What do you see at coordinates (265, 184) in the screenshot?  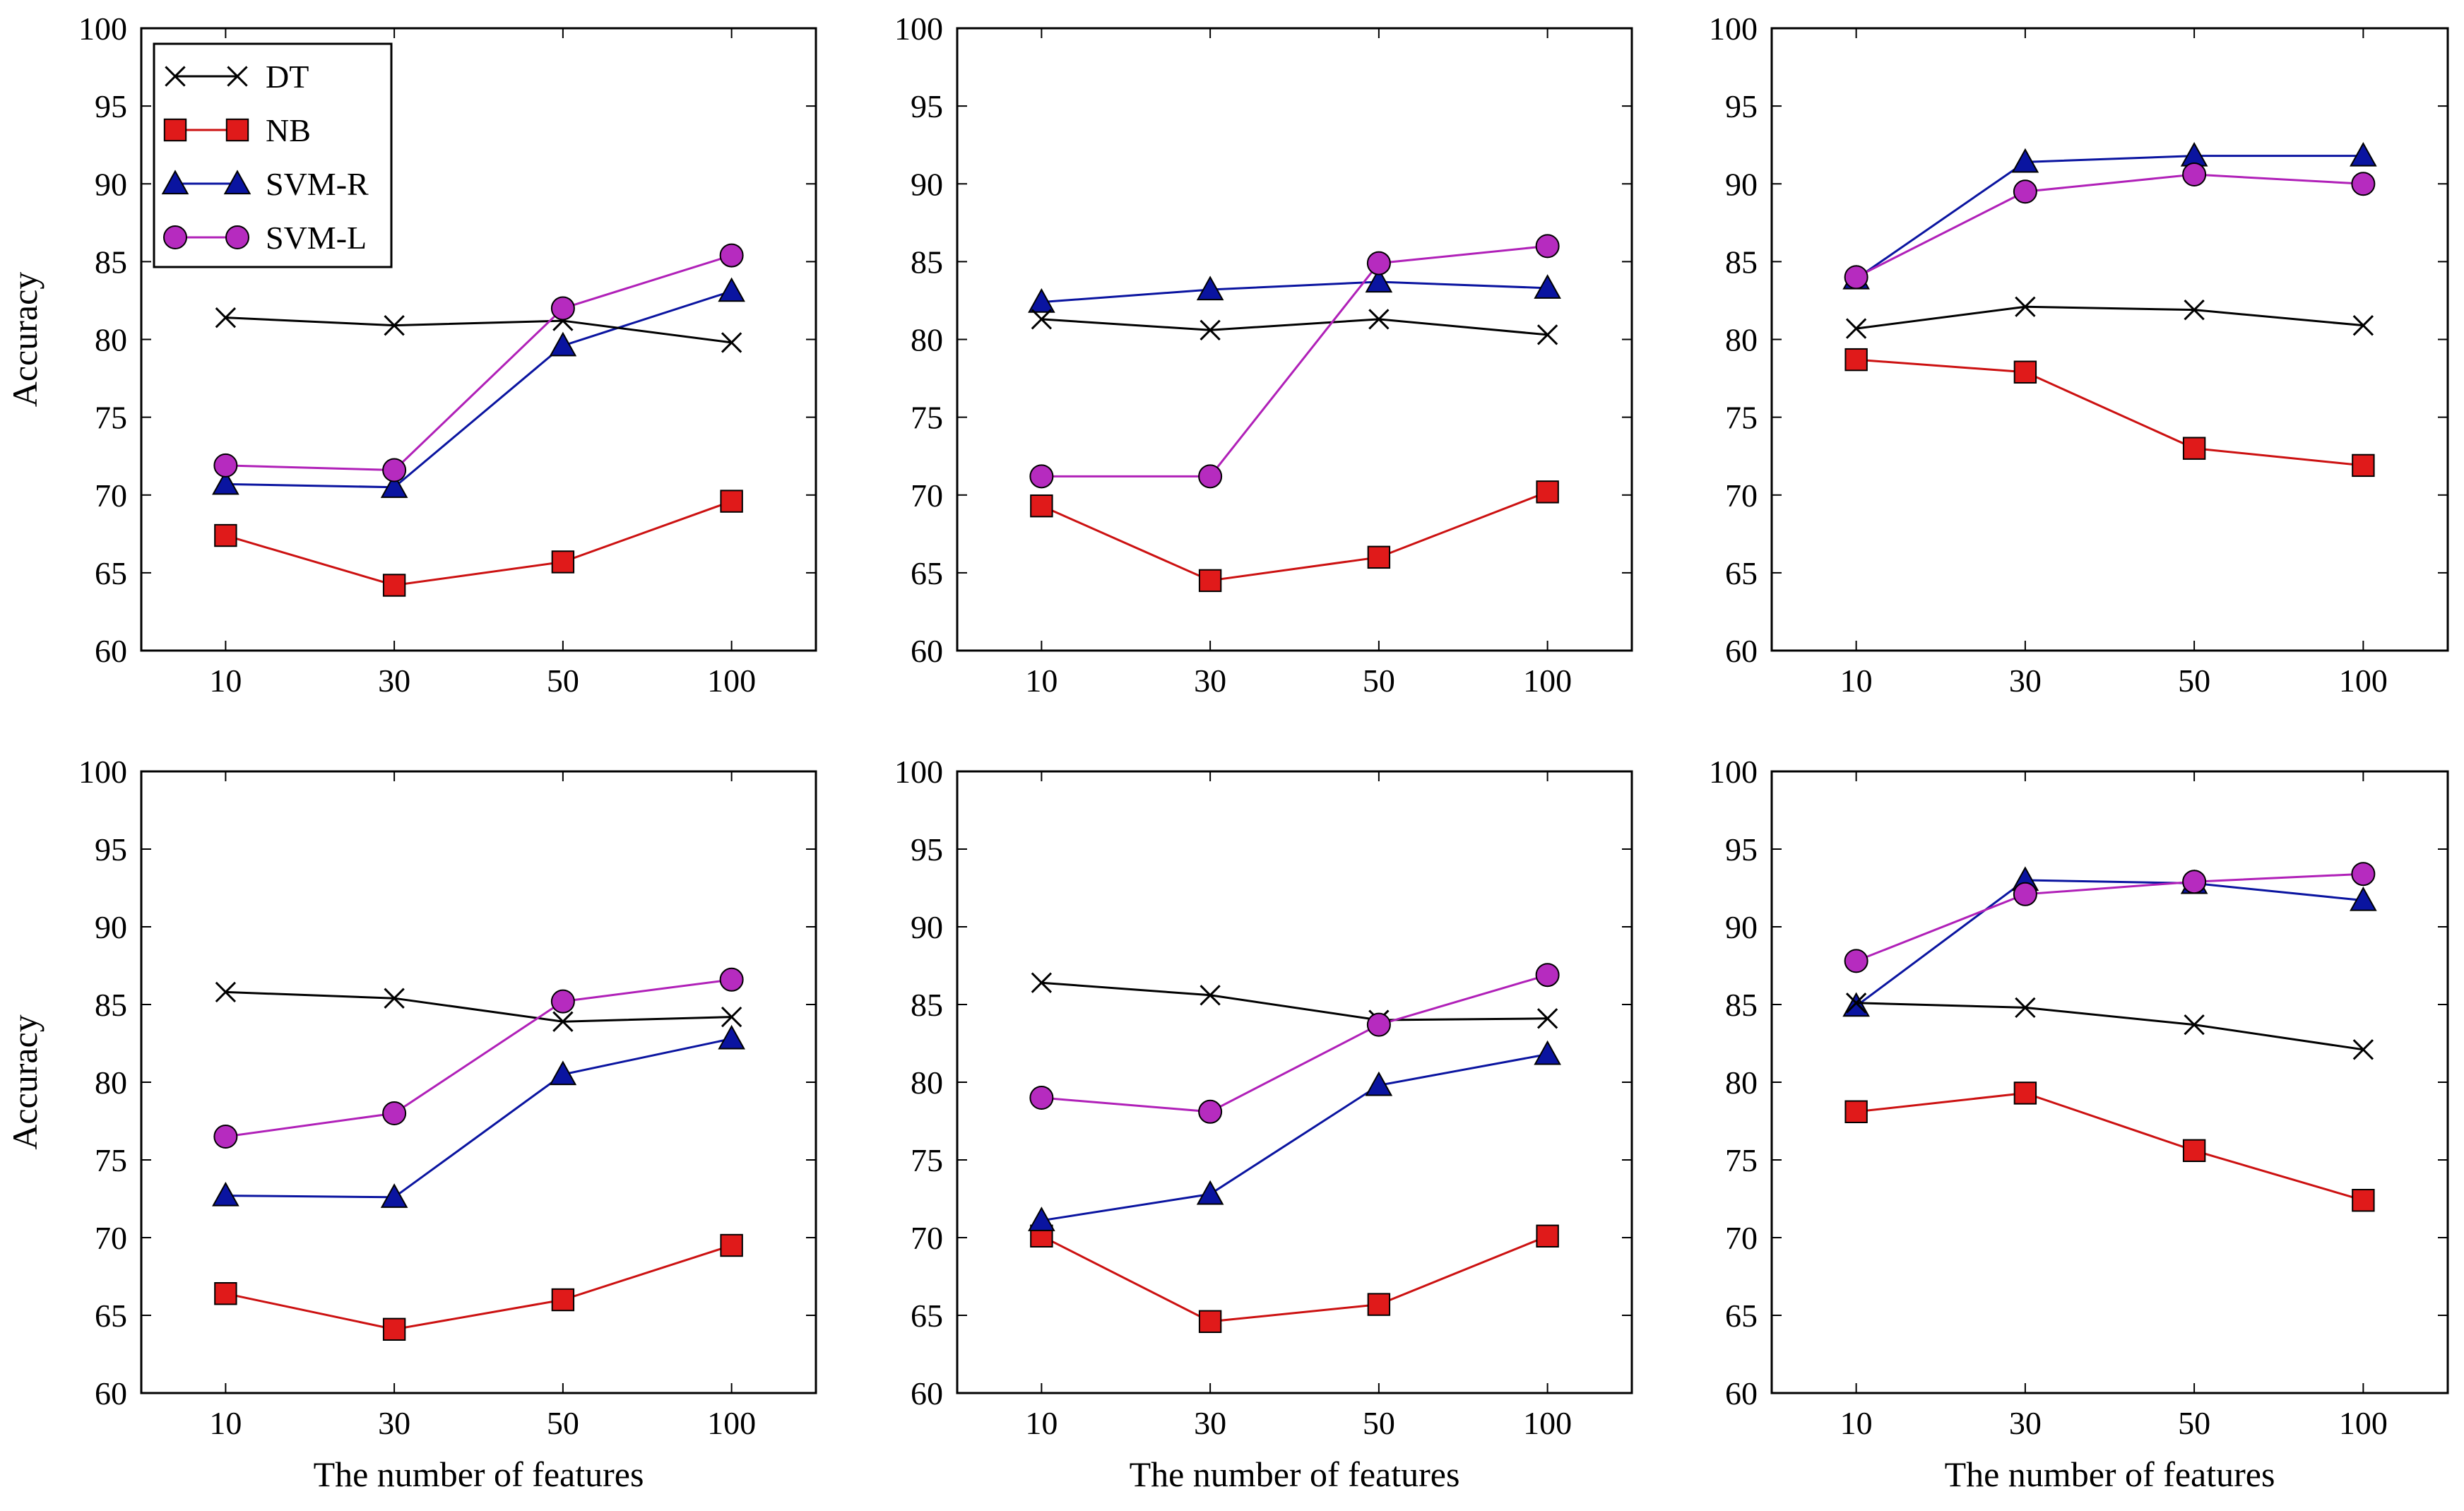 I see `legend-entry-svm-r: SVM-R` at bounding box center [265, 184].